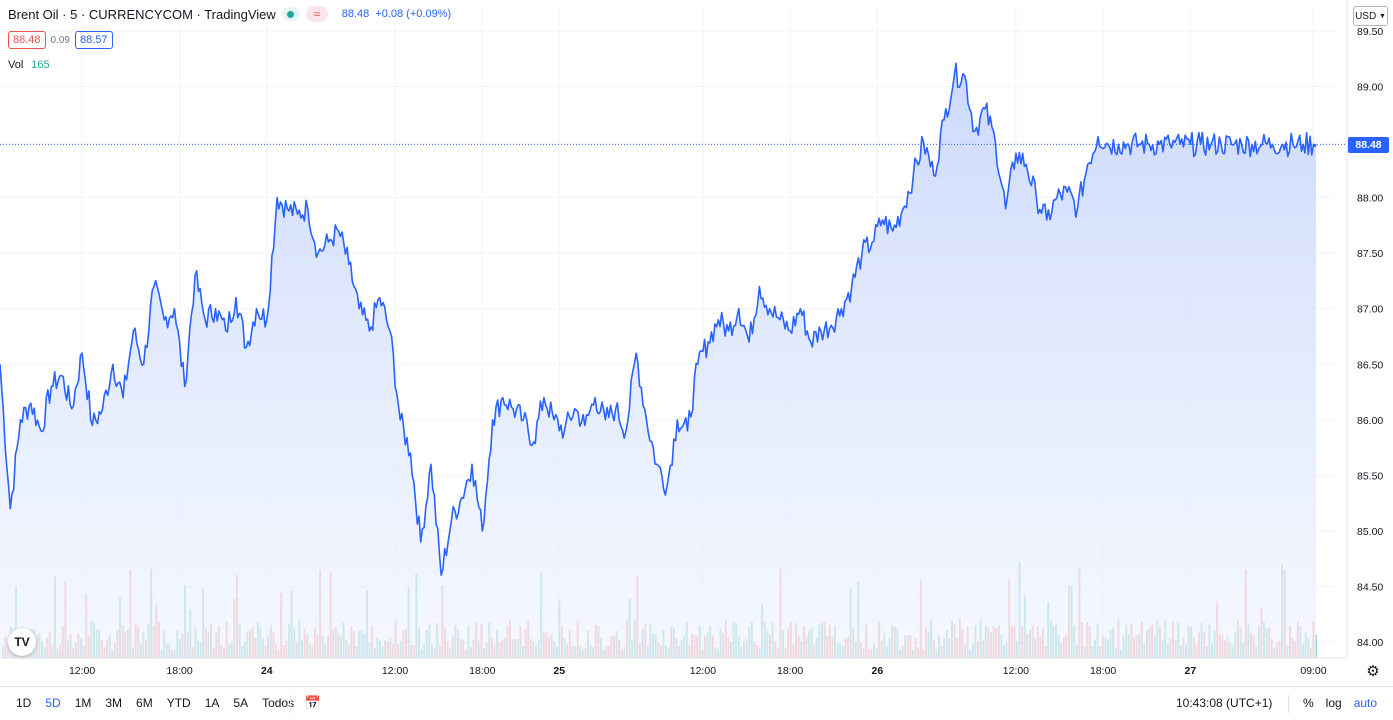 The image size is (1393, 720). Describe the element at coordinates (1370, 32) in the screenshot. I see `y-tick-label: 89.50` at that location.